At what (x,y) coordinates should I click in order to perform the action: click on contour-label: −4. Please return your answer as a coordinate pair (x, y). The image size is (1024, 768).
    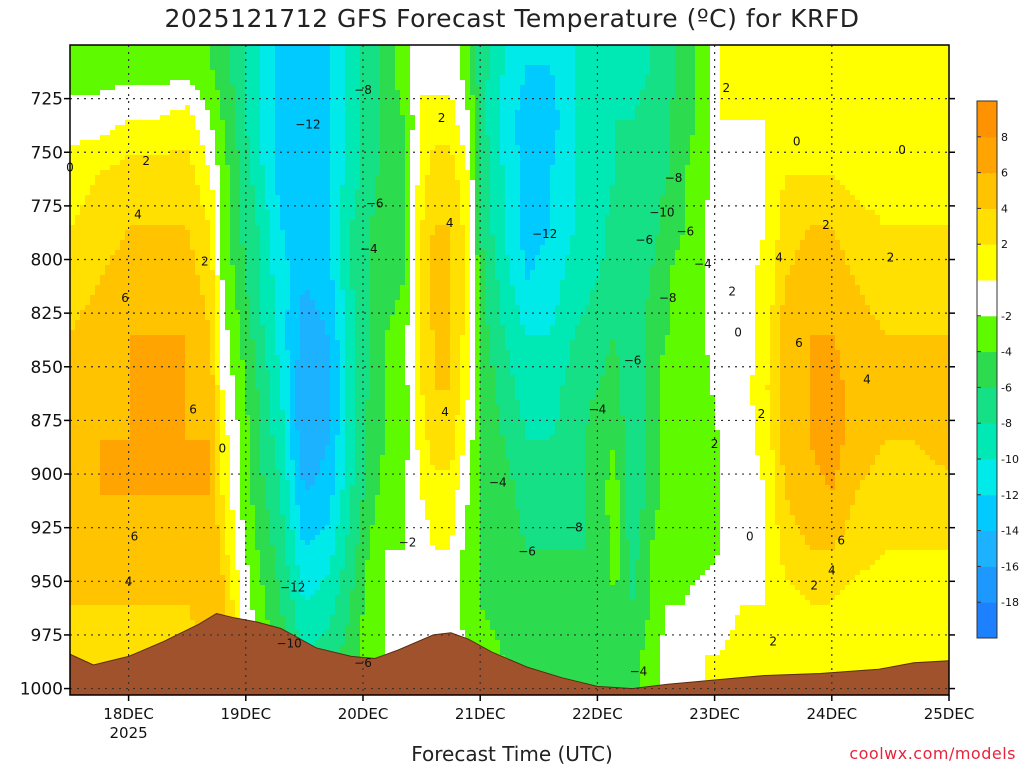
    Looking at the image, I should click on (498, 483).